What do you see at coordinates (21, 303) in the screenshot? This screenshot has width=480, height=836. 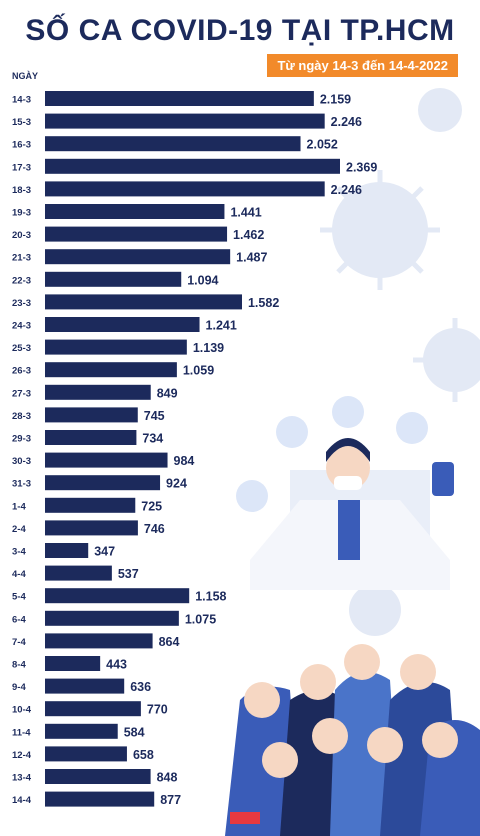 I see `category-label: 23-3` at bounding box center [21, 303].